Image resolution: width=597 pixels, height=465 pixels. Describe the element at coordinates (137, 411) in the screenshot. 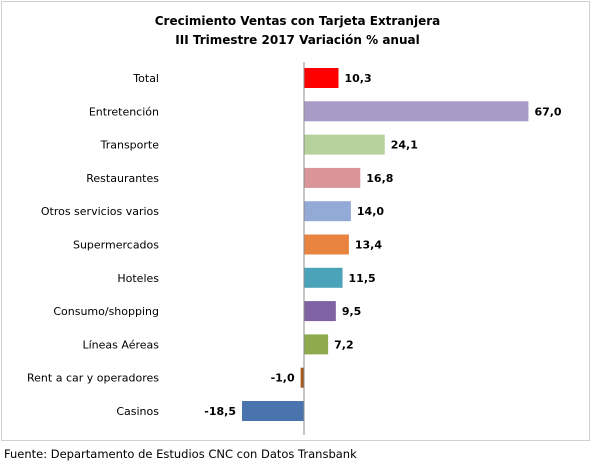

I see `category-label: Casinos` at that location.